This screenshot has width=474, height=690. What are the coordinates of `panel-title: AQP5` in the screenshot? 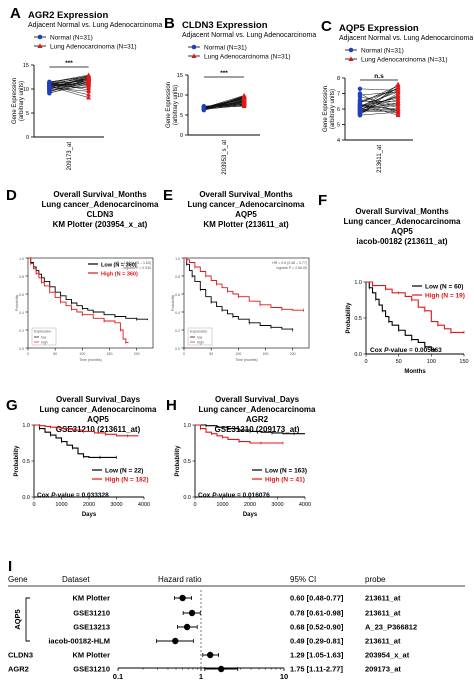 It's located at (98, 419).